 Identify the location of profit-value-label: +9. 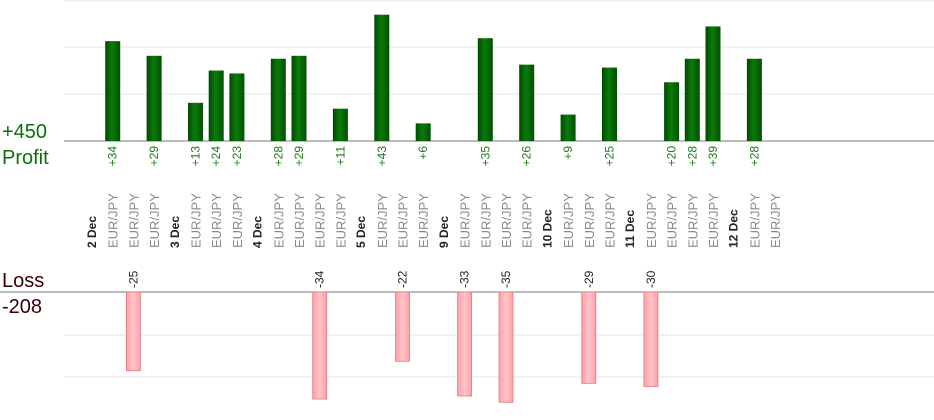
(568, 153).